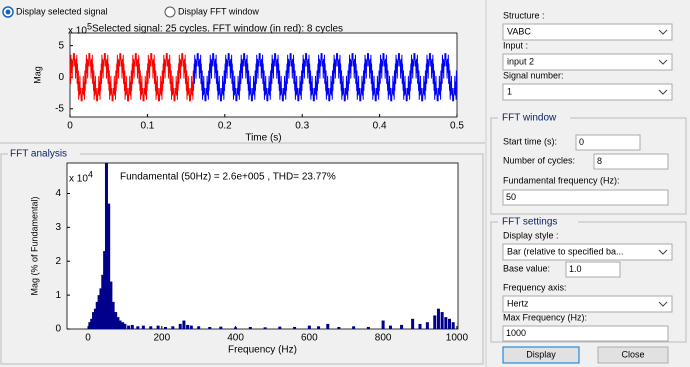  I want to click on x-tick-label: 1000, so click(457, 338).